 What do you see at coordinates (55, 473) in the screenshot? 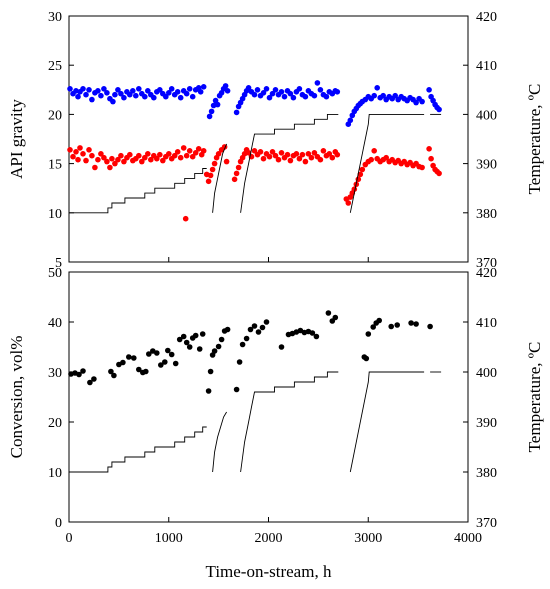
I see `y-tick-label: 10` at bounding box center [55, 473].